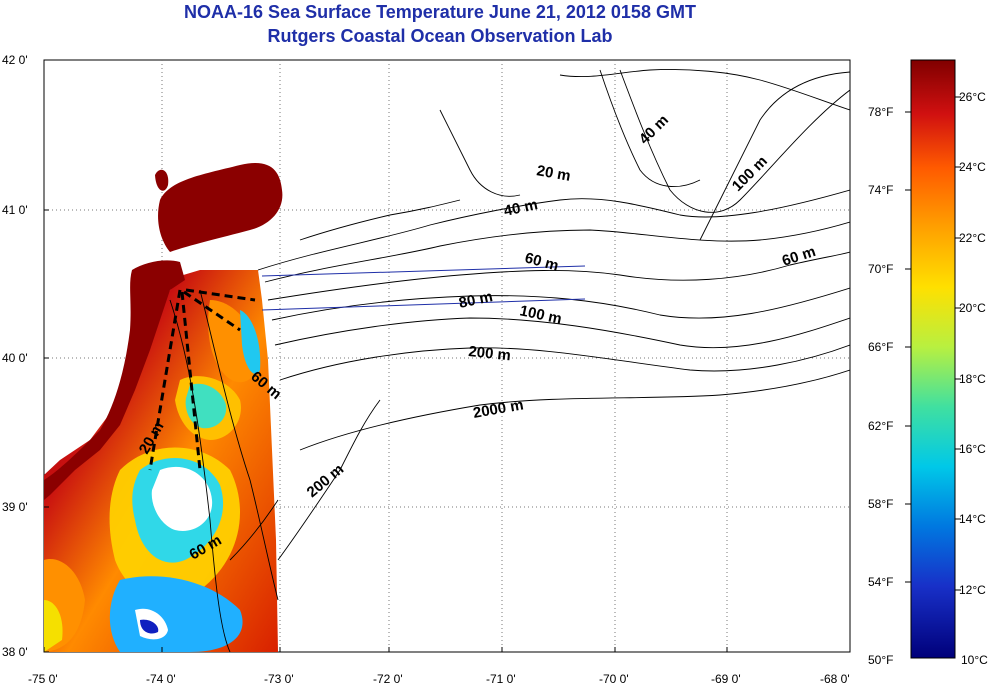  I want to click on colorbar-f-label: 78°F, so click(880, 112).